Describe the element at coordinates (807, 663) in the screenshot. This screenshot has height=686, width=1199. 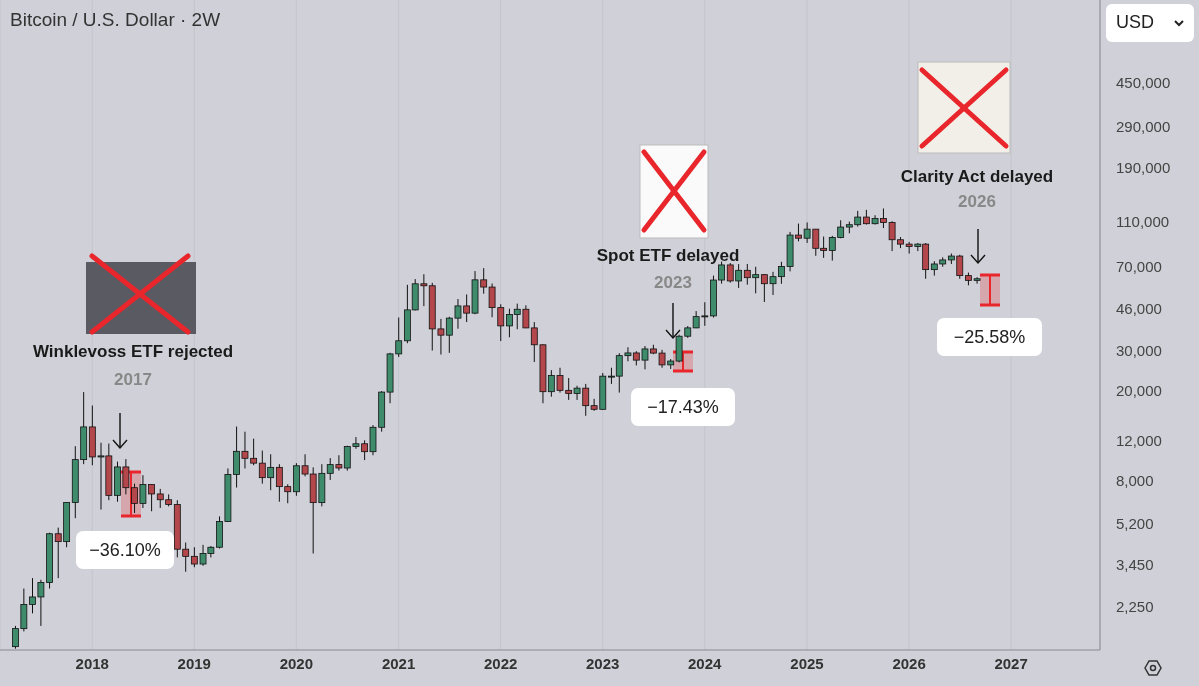
I see `x-tick-label: 2025` at that location.